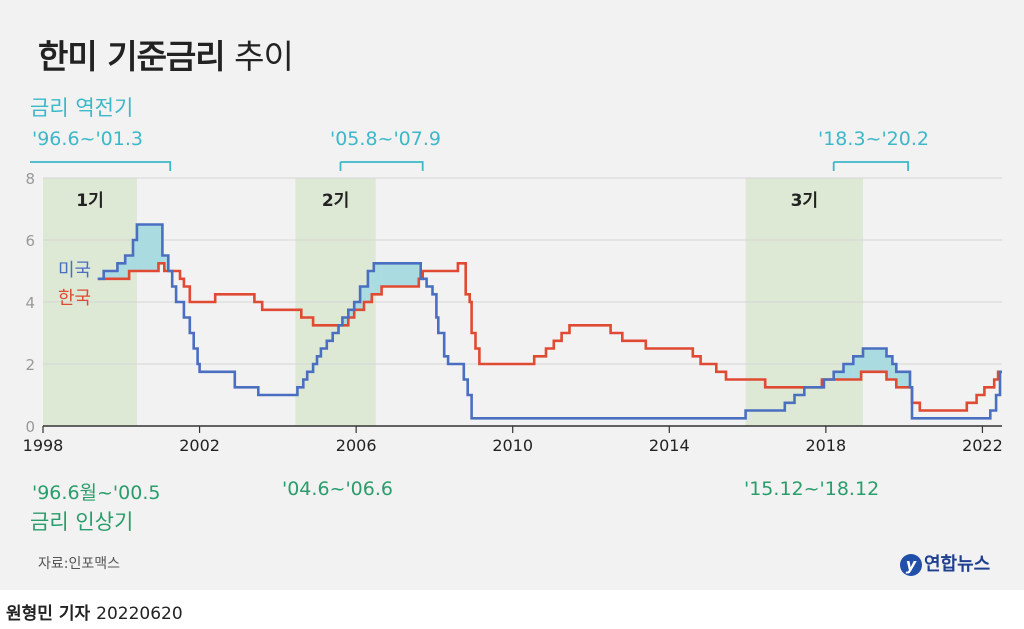 The width and height of the screenshot is (1024, 629). I want to click on page-title: 한미 기준금리 추이, so click(166, 54).